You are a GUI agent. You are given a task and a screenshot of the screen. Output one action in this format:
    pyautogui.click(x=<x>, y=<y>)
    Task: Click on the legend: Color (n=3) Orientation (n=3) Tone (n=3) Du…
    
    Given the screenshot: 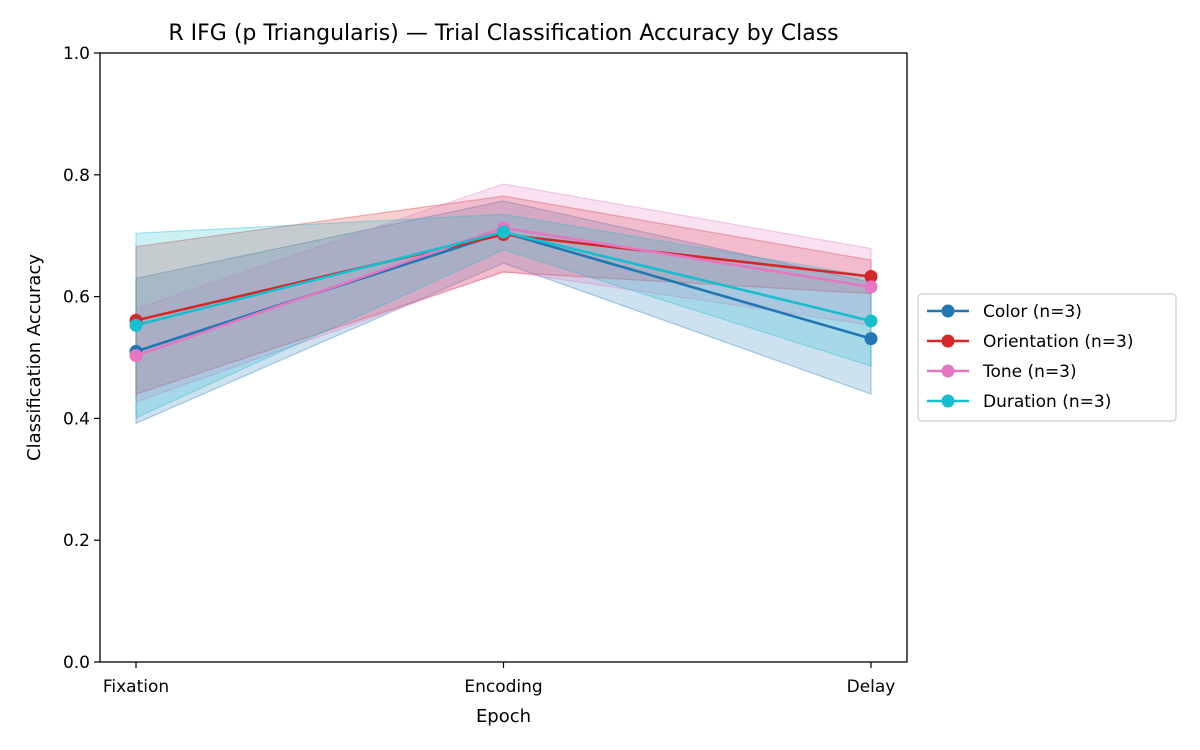 What is the action you would take?
    pyautogui.click(x=1047, y=357)
    